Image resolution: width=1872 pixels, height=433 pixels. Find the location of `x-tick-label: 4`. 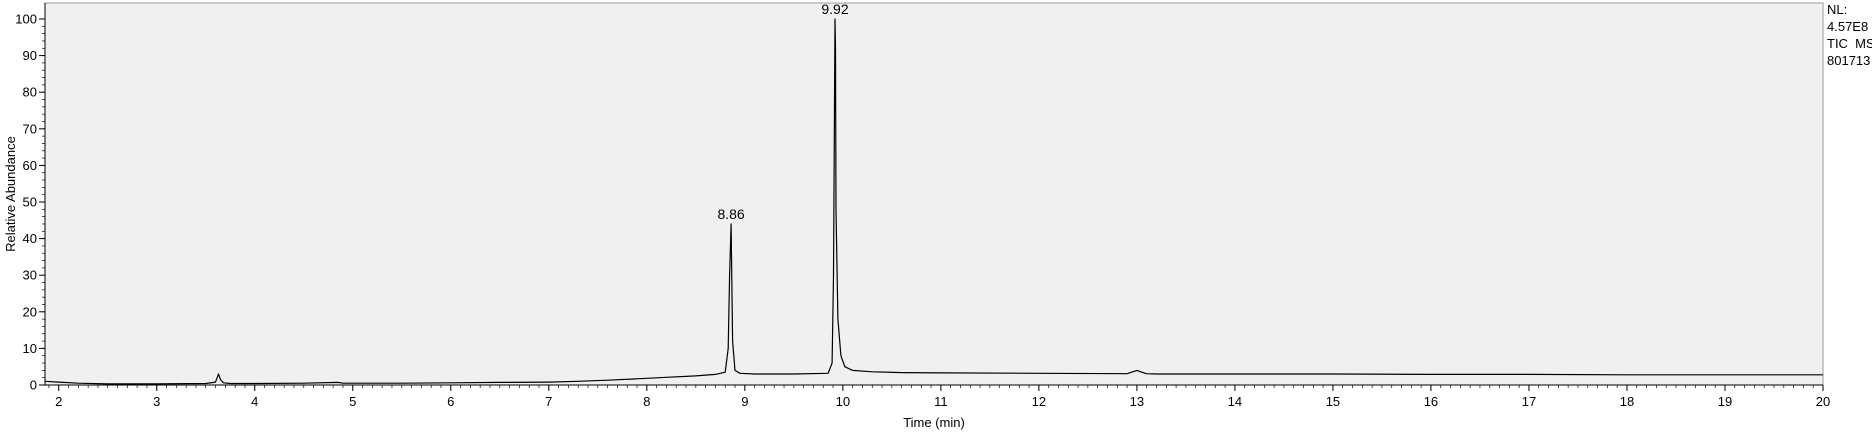

x-tick-label: 4 is located at coordinates (254, 401).